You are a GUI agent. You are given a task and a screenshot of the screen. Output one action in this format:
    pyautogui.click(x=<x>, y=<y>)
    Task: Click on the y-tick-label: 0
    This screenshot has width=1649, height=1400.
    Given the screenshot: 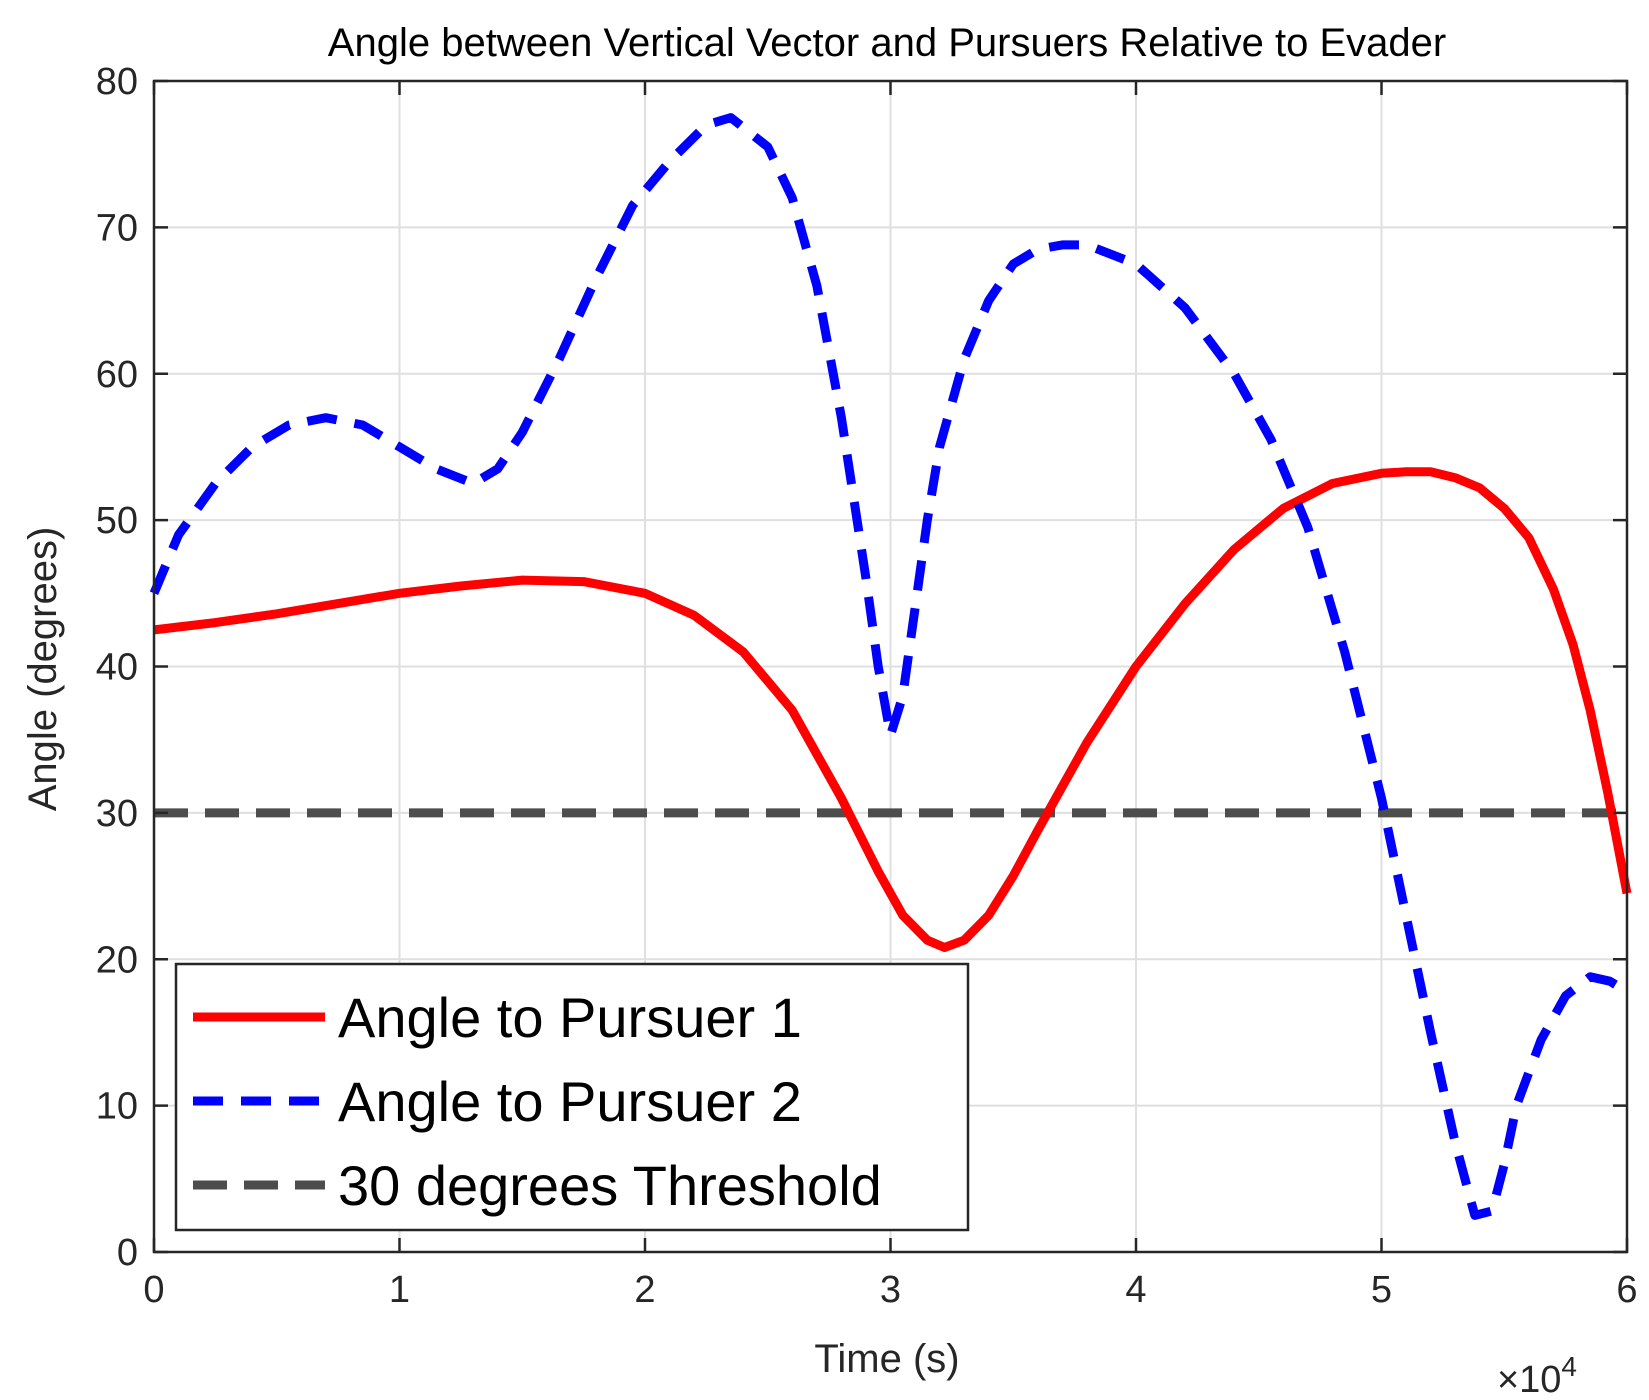 What is the action you would take?
    pyautogui.click(x=127, y=1253)
    